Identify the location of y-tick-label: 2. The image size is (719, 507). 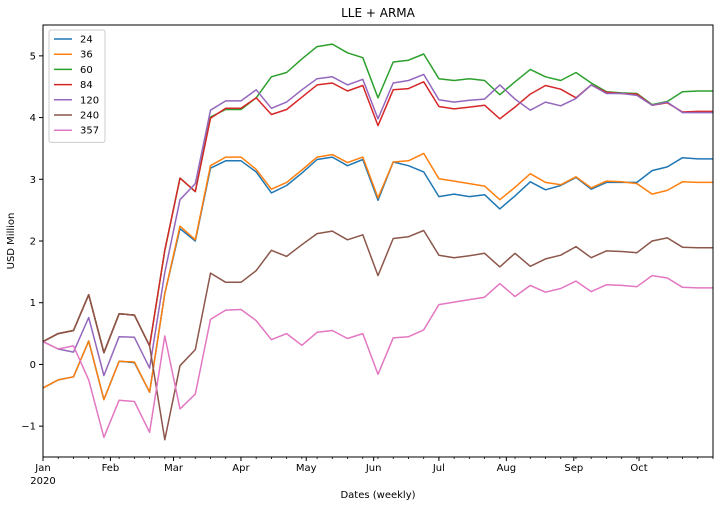
(33, 242).